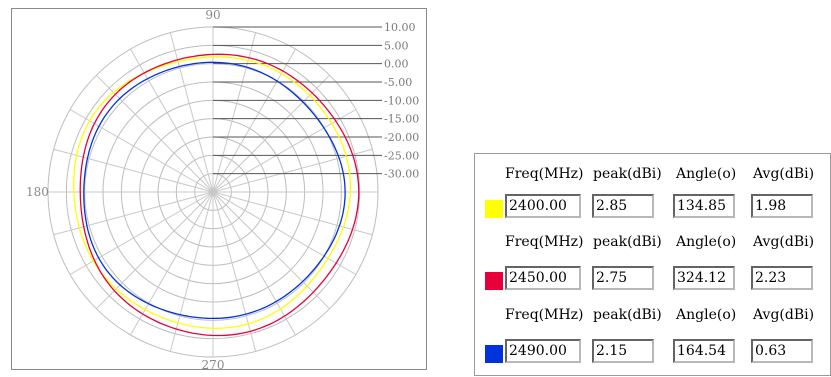  What do you see at coordinates (704, 206) in the screenshot?
I see `angle-field: 134.85` at bounding box center [704, 206].